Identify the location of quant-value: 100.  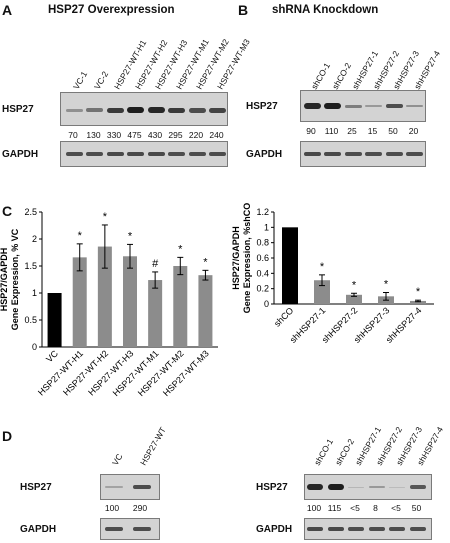
(314, 508).